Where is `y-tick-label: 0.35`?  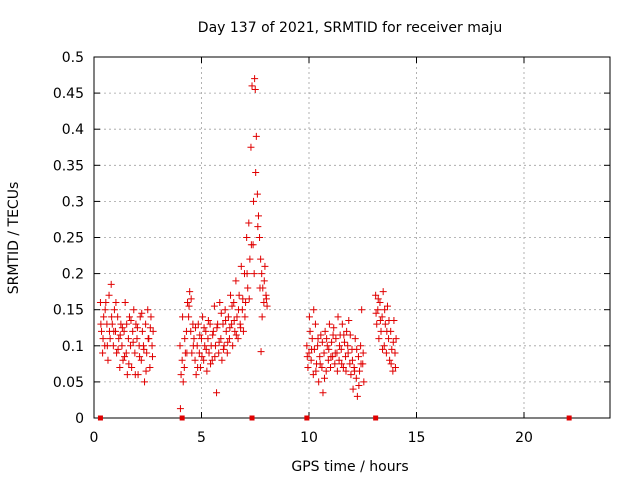 y-tick-label: 0.35 is located at coordinates (68, 166).